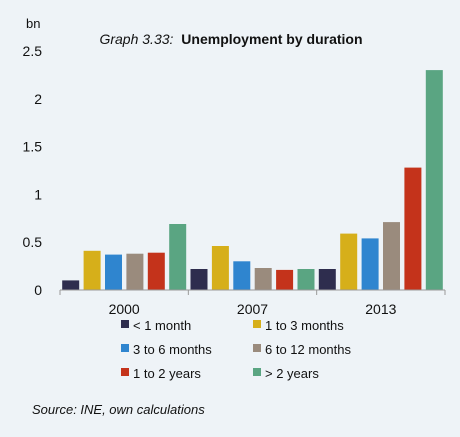  Describe the element at coordinates (118, 409) in the screenshot. I see `source-note: Source: INE, own calculations` at that location.